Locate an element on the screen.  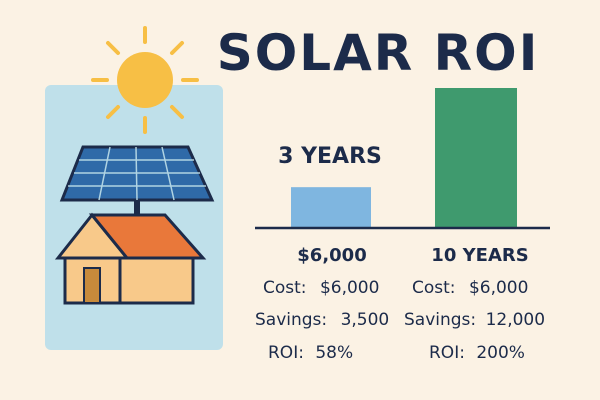
cost-label-10-years: Cost: $6,000 is located at coordinates (470, 288).